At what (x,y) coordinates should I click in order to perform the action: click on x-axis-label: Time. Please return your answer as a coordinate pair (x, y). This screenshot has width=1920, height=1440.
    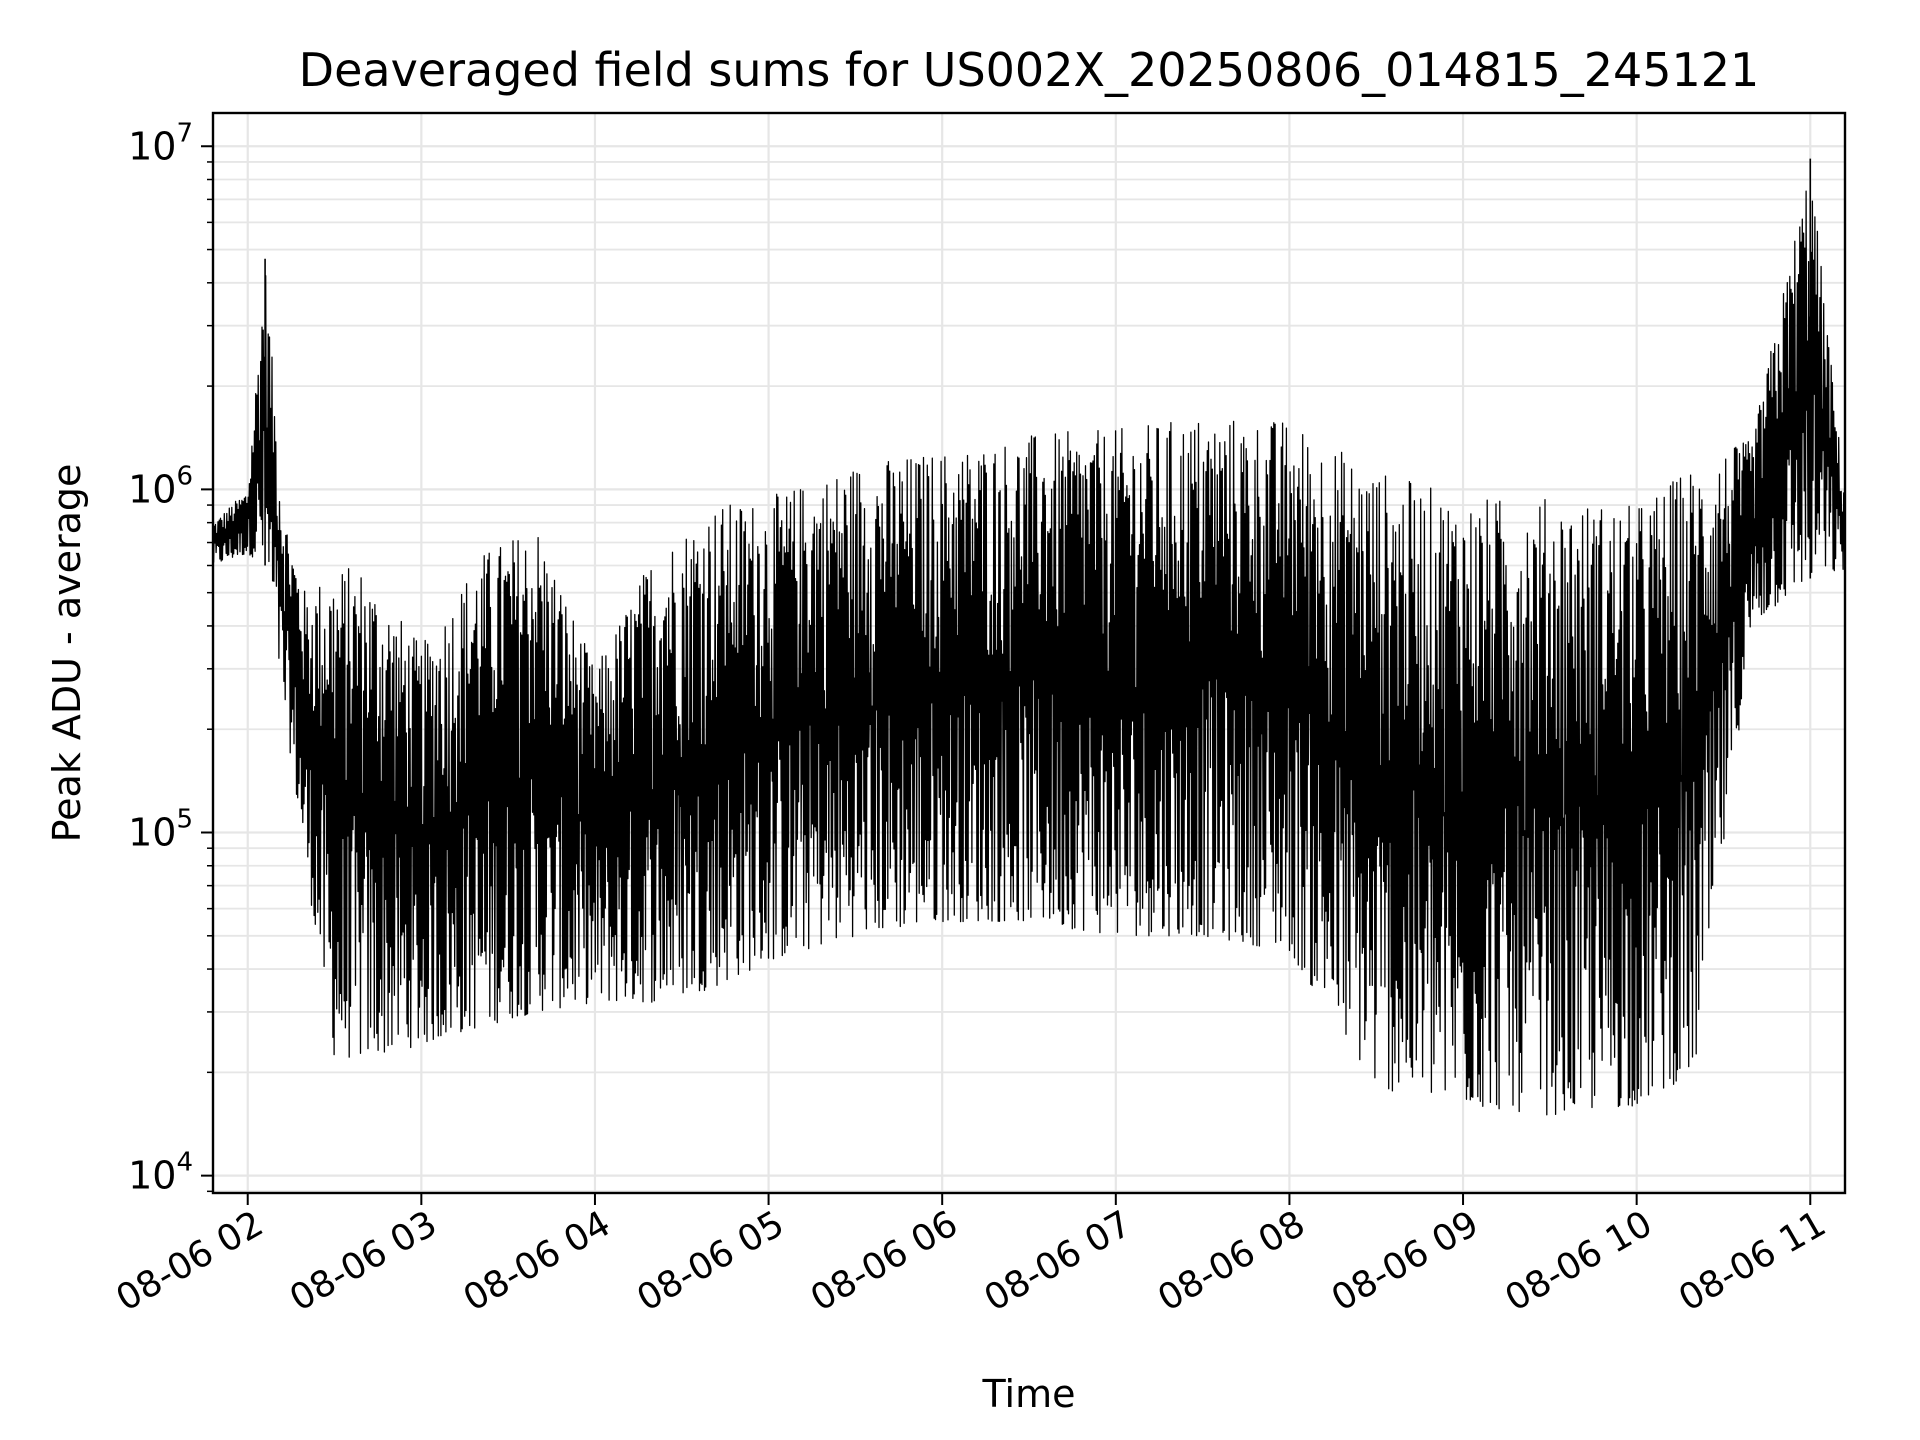
    Looking at the image, I should click on (1029, 1394).